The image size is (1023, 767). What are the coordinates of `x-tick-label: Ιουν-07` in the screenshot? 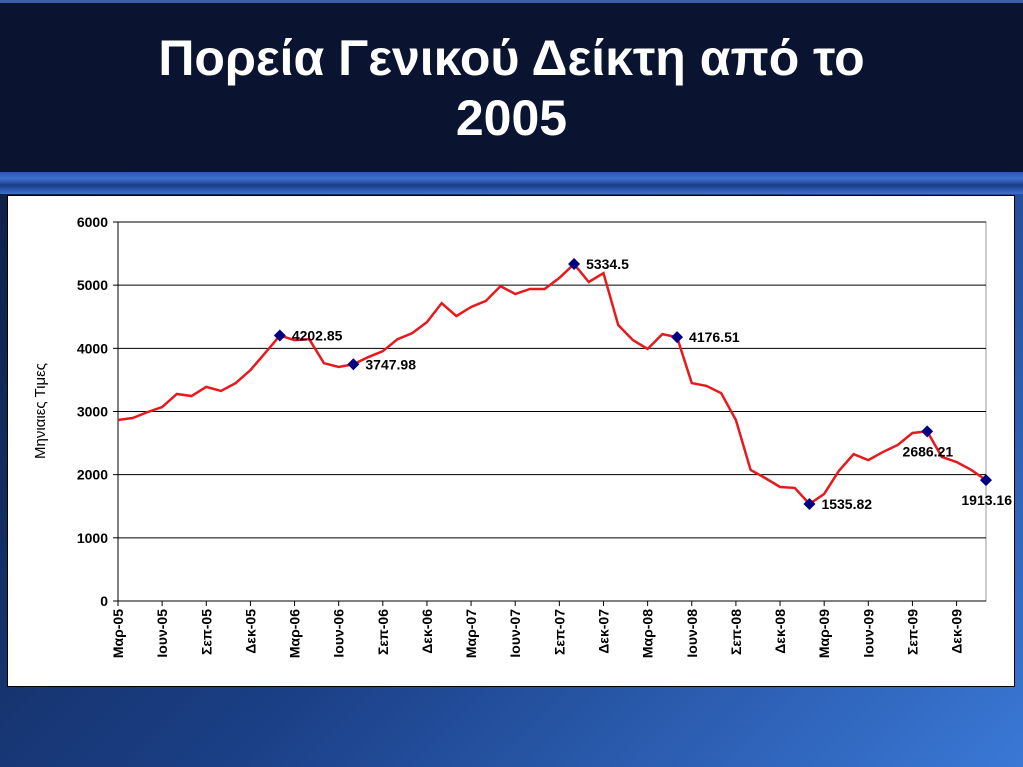 It's located at (515, 633).